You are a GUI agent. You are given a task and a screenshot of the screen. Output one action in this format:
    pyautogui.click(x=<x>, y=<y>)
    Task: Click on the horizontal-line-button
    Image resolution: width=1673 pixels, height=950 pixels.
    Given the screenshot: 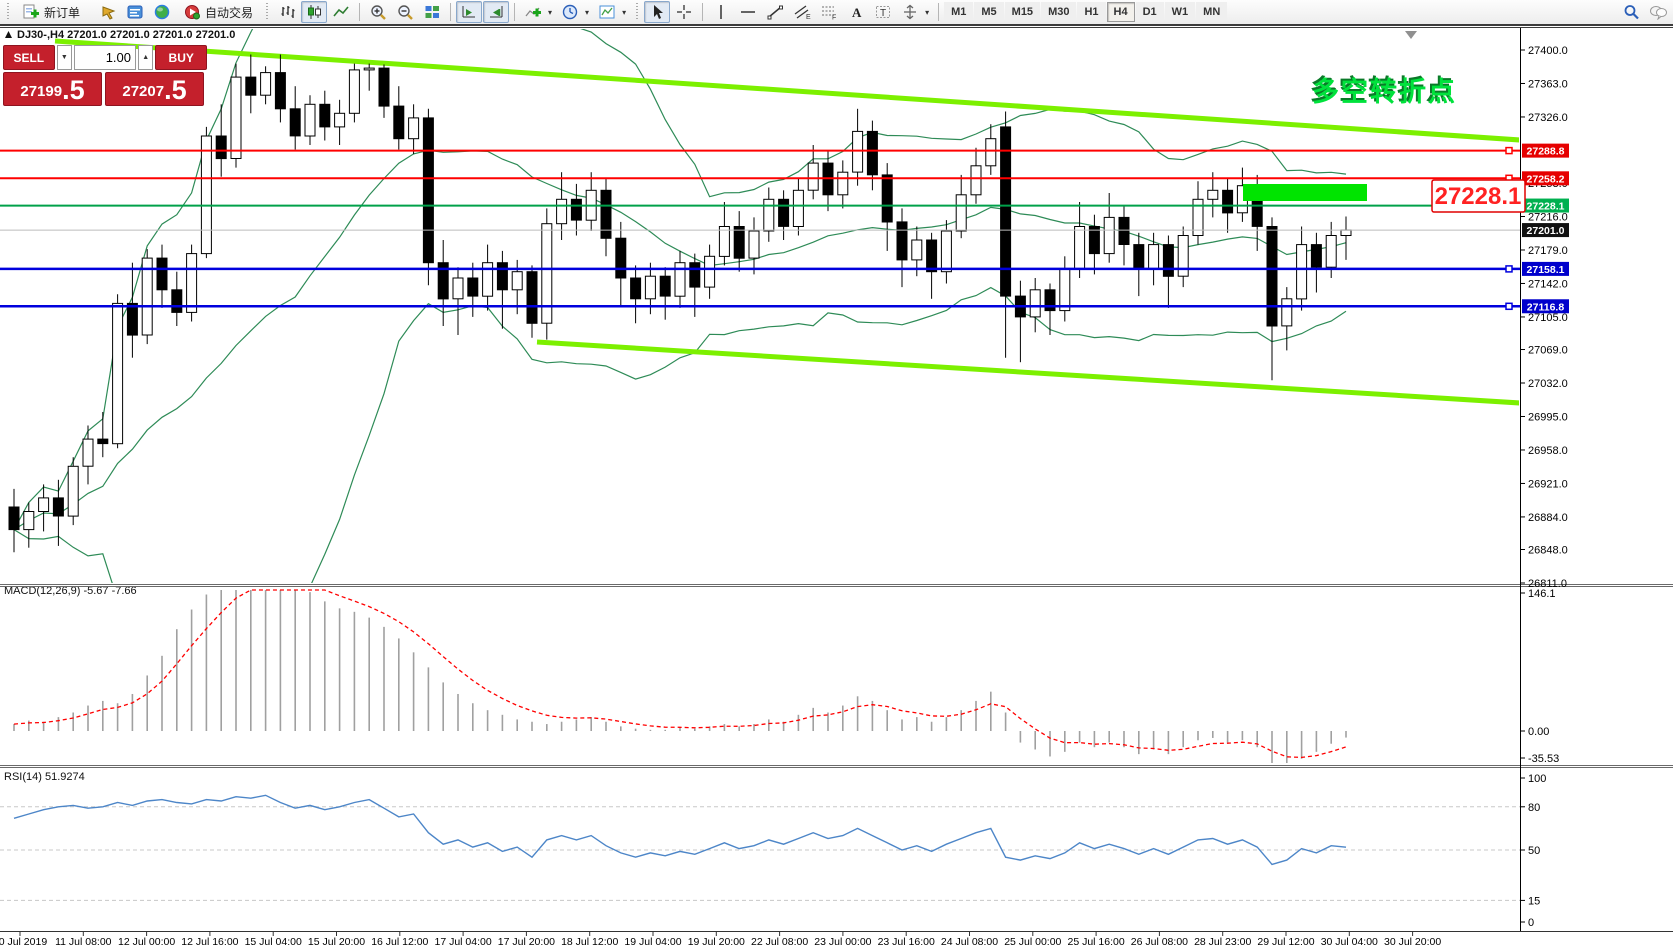 What is the action you would take?
    pyautogui.click(x=748, y=12)
    